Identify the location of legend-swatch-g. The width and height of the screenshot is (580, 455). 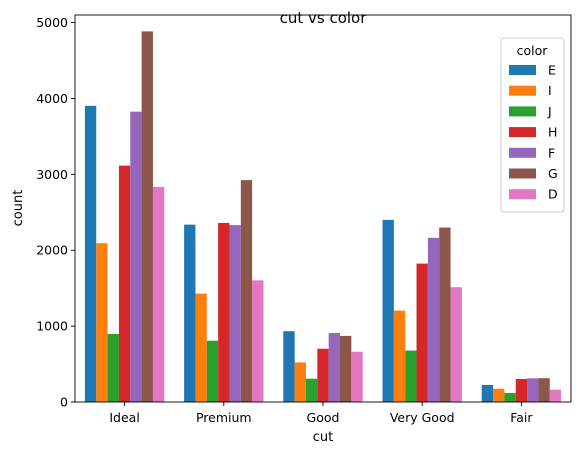
(522, 173).